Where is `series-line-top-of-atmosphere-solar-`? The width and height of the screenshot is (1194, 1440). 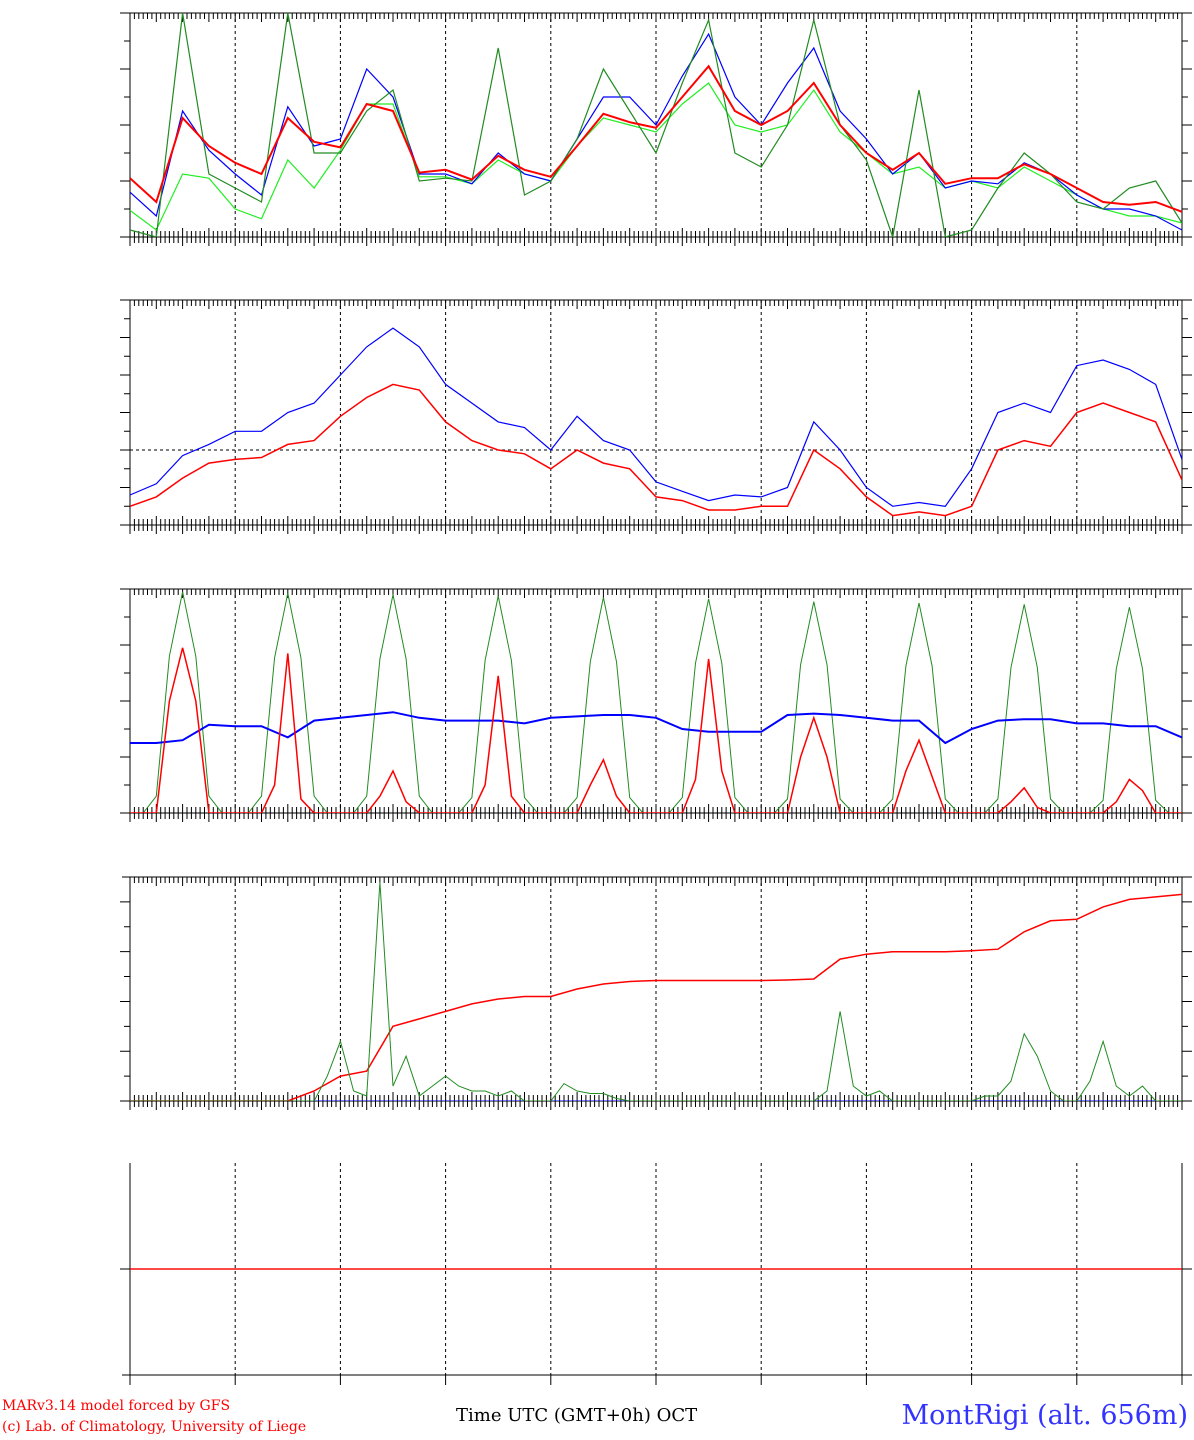 series-line-top-of-atmosphere-solar- is located at coordinates (656, 702).